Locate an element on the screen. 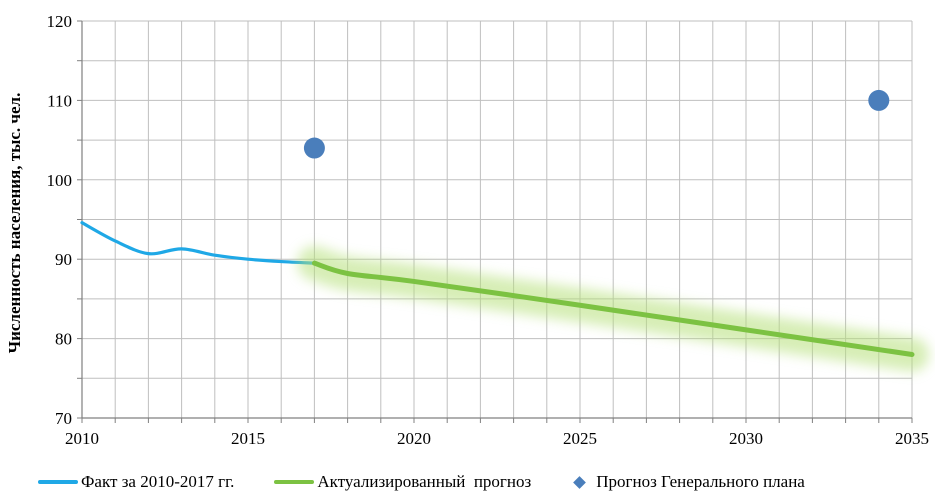 The height and width of the screenshot is (495, 935). x-tick-label: 2020 is located at coordinates (414, 438).